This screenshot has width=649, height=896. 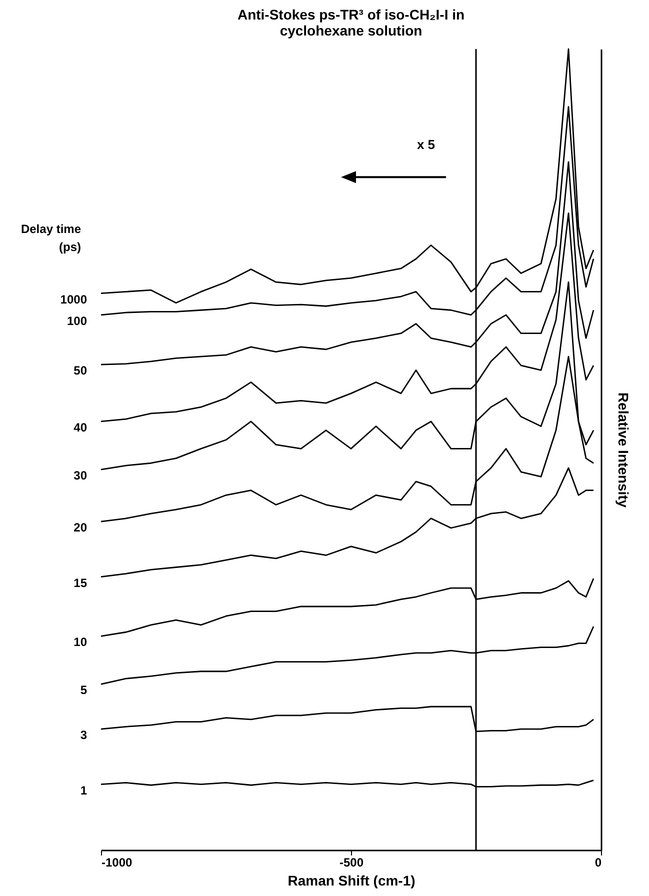 I want to click on series-label: 1000, so click(x=74, y=299).